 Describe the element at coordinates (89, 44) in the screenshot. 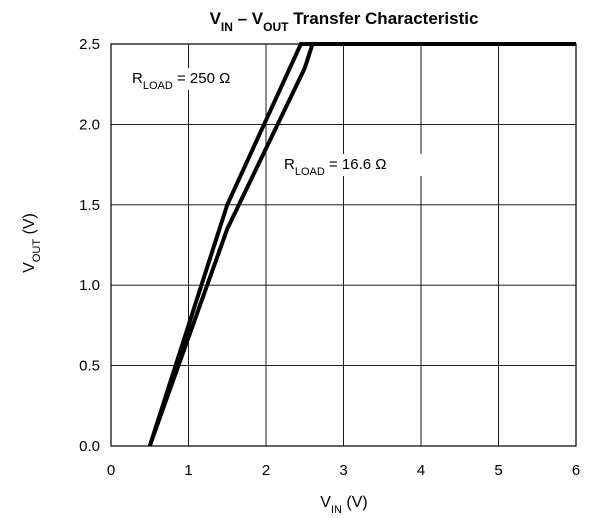

I see `y-tick-label: 2.5` at that location.